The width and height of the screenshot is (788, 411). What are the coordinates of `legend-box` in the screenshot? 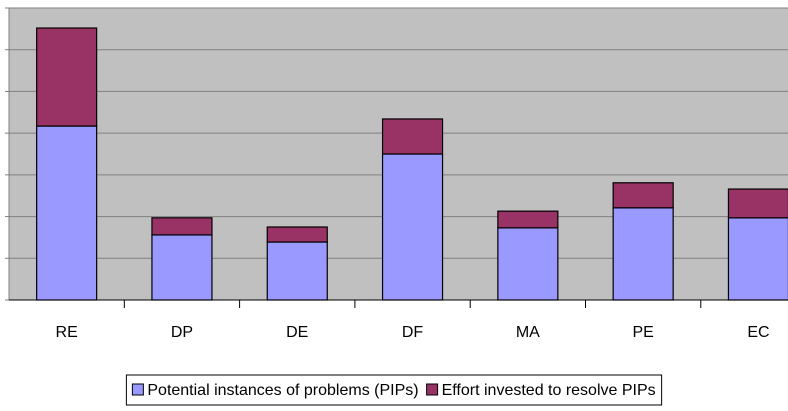 It's located at (394, 390).